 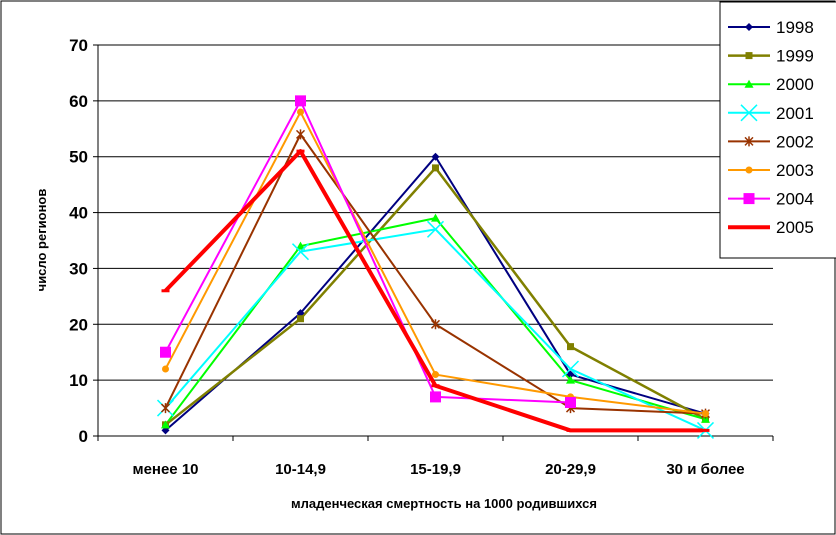 What do you see at coordinates (300, 469) in the screenshot?
I see `x-tick-label: 10-14,9` at bounding box center [300, 469].